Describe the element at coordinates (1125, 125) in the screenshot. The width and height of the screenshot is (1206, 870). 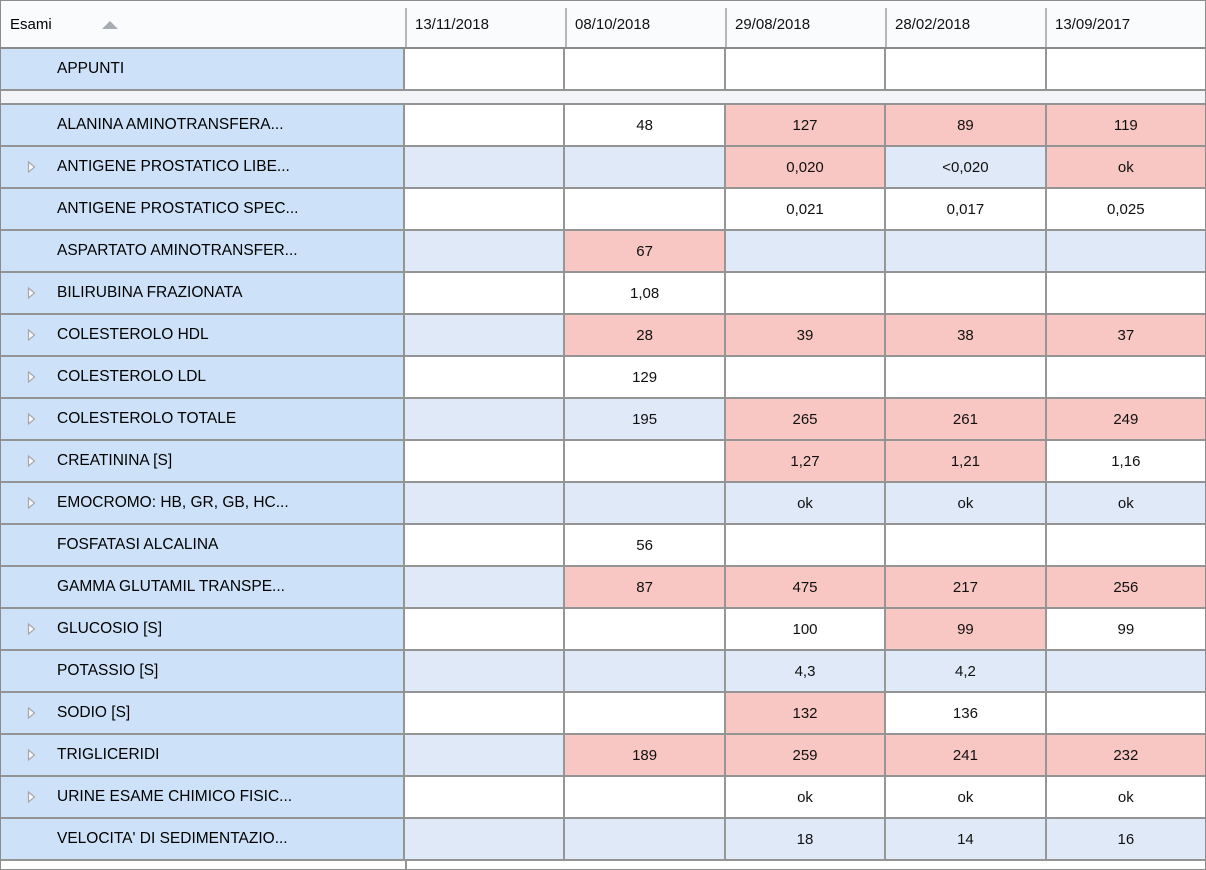
I see `result-cell: 119` at that location.